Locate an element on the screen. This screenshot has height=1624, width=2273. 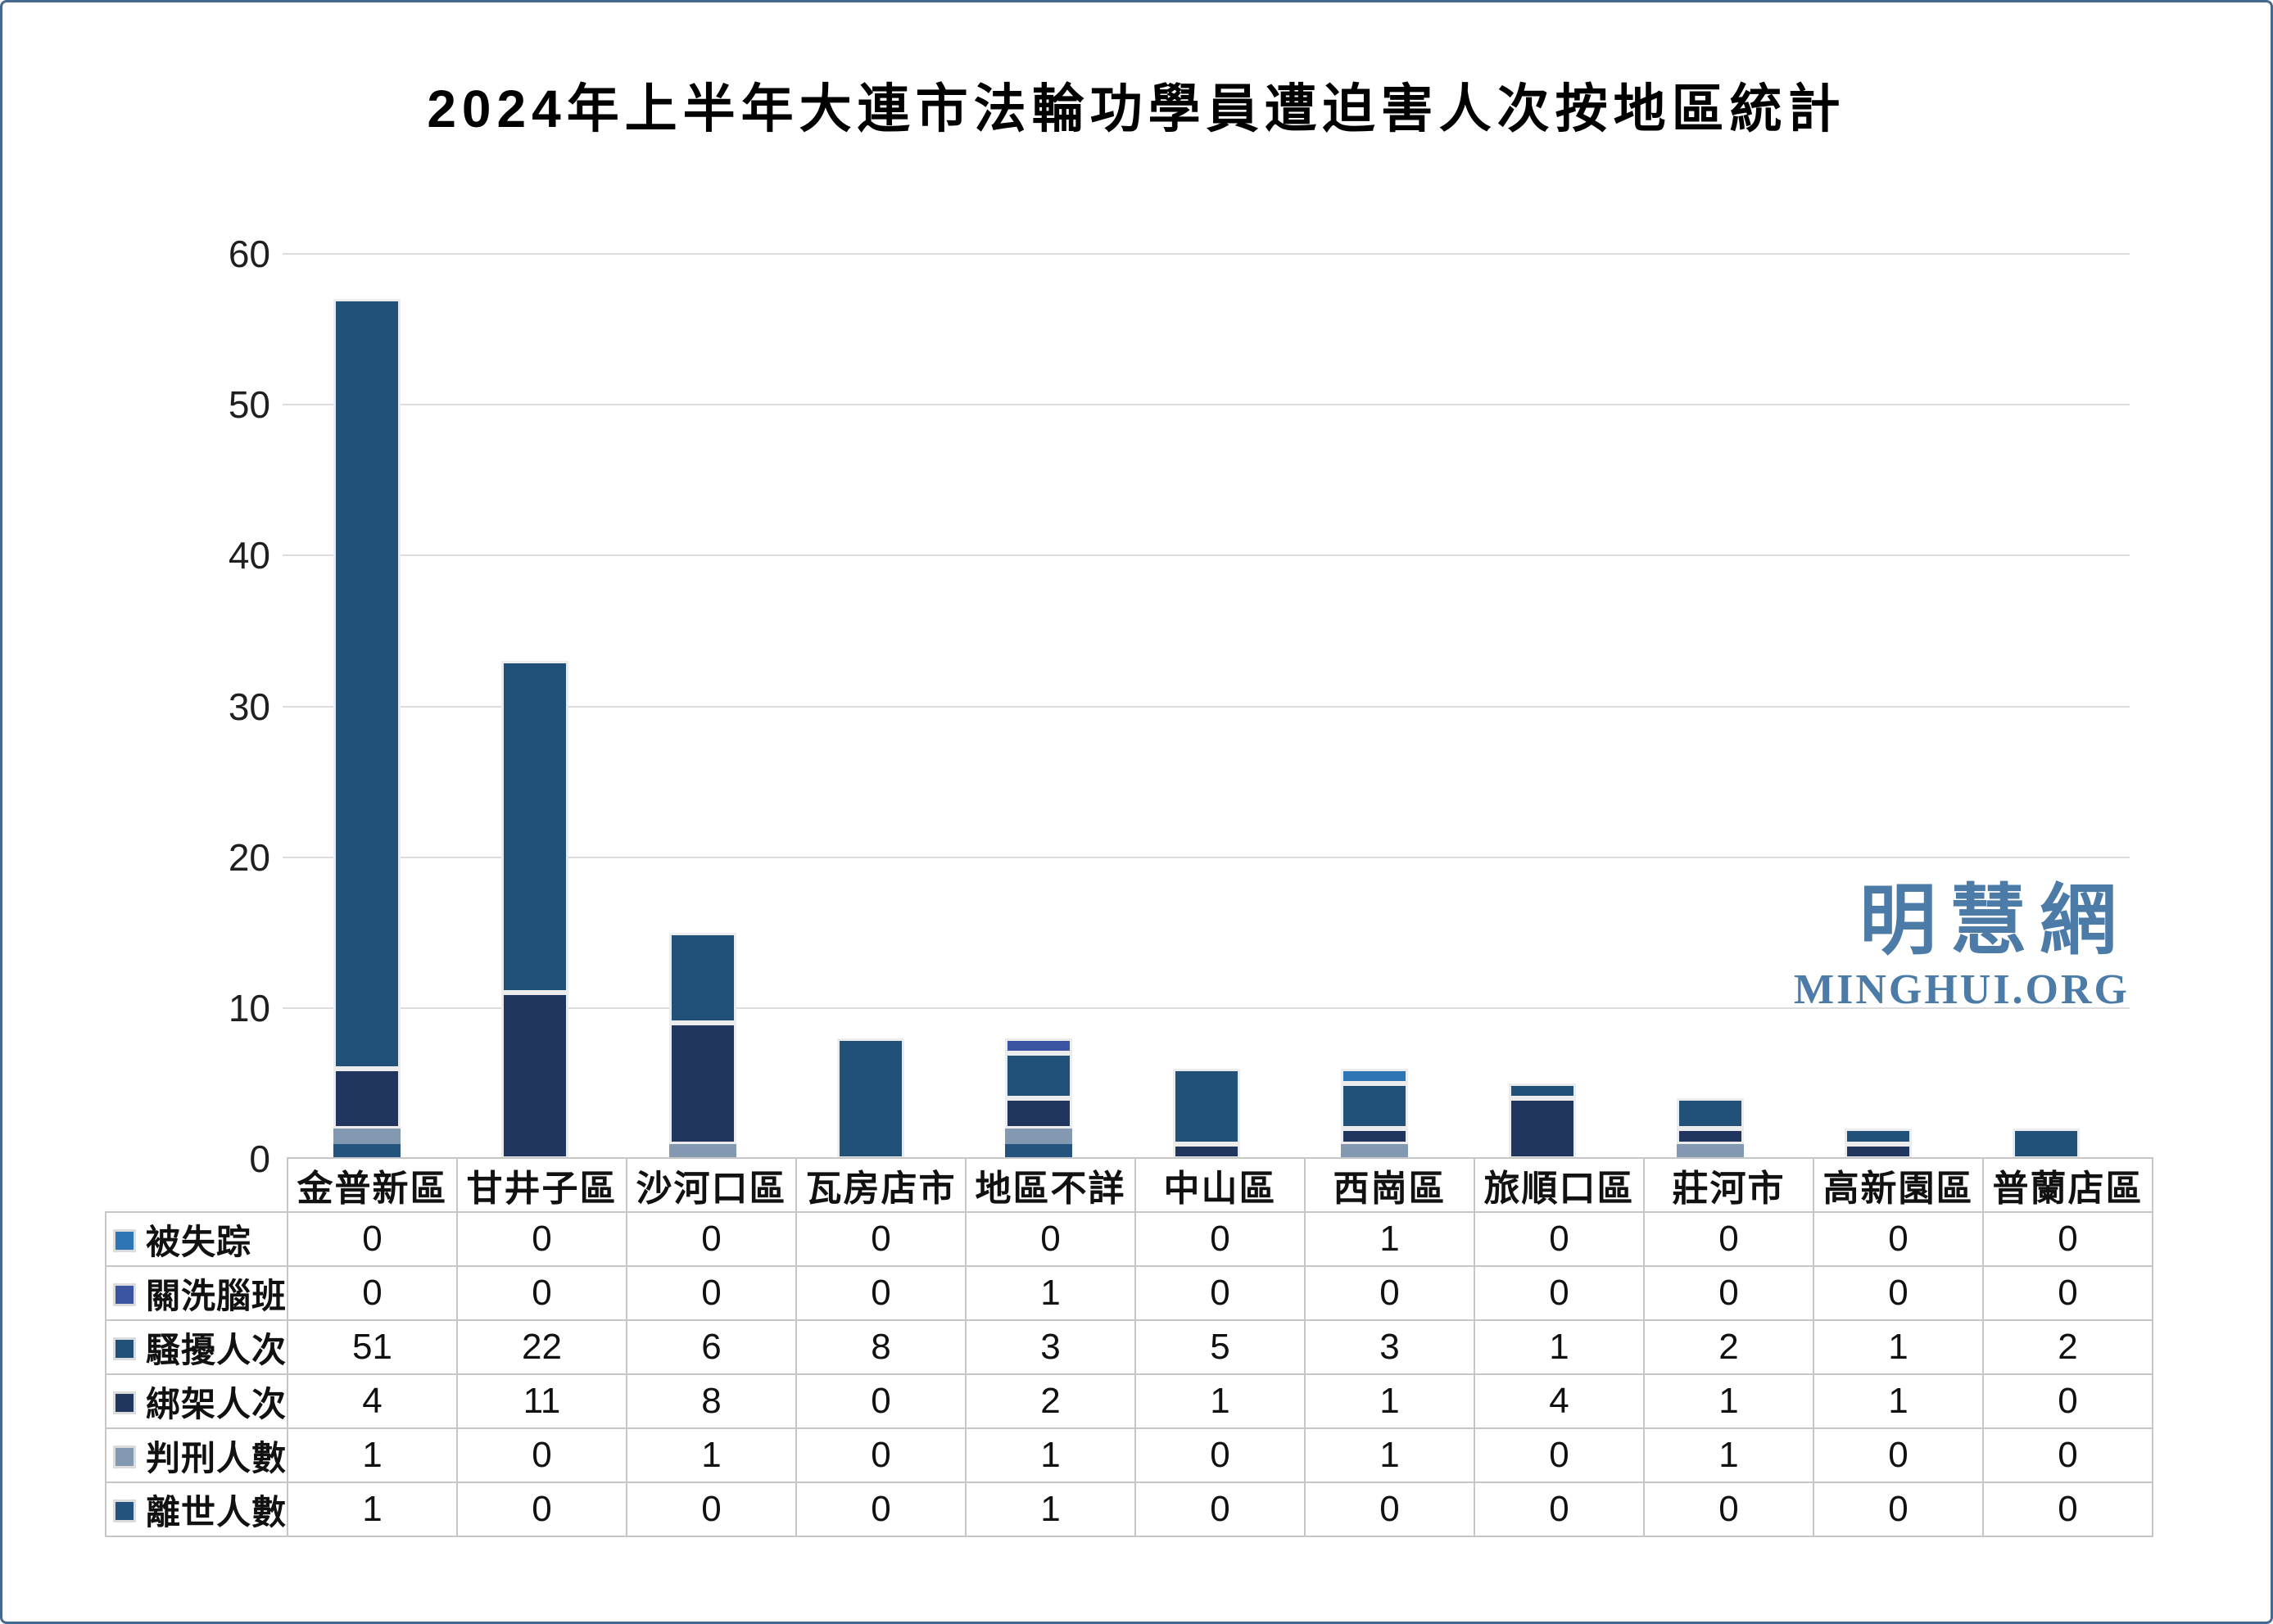
table-row: 綁架人次 4 11 8 0 2 1 1 4 1 1 0 is located at coordinates (1129, 1401).